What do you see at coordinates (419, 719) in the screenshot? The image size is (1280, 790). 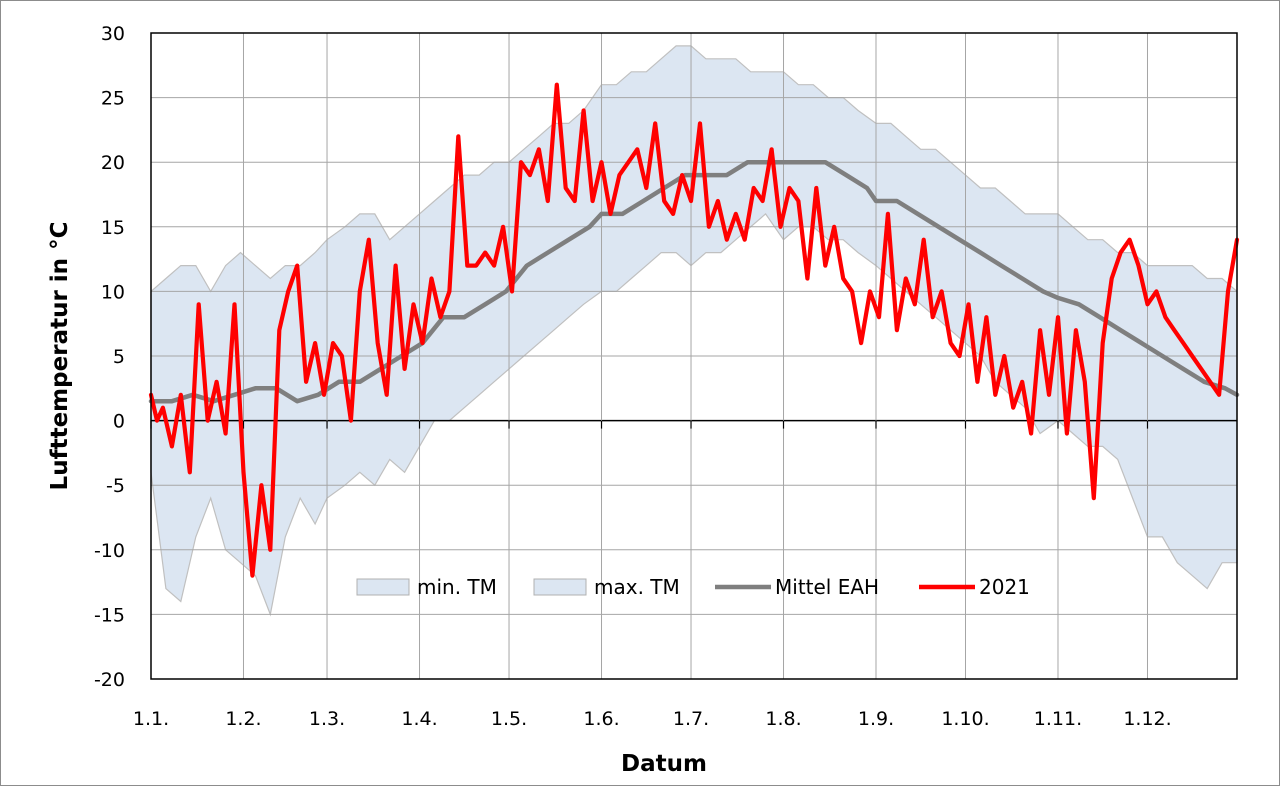 I see `x-tick-label: 1.4.` at bounding box center [419, 719].